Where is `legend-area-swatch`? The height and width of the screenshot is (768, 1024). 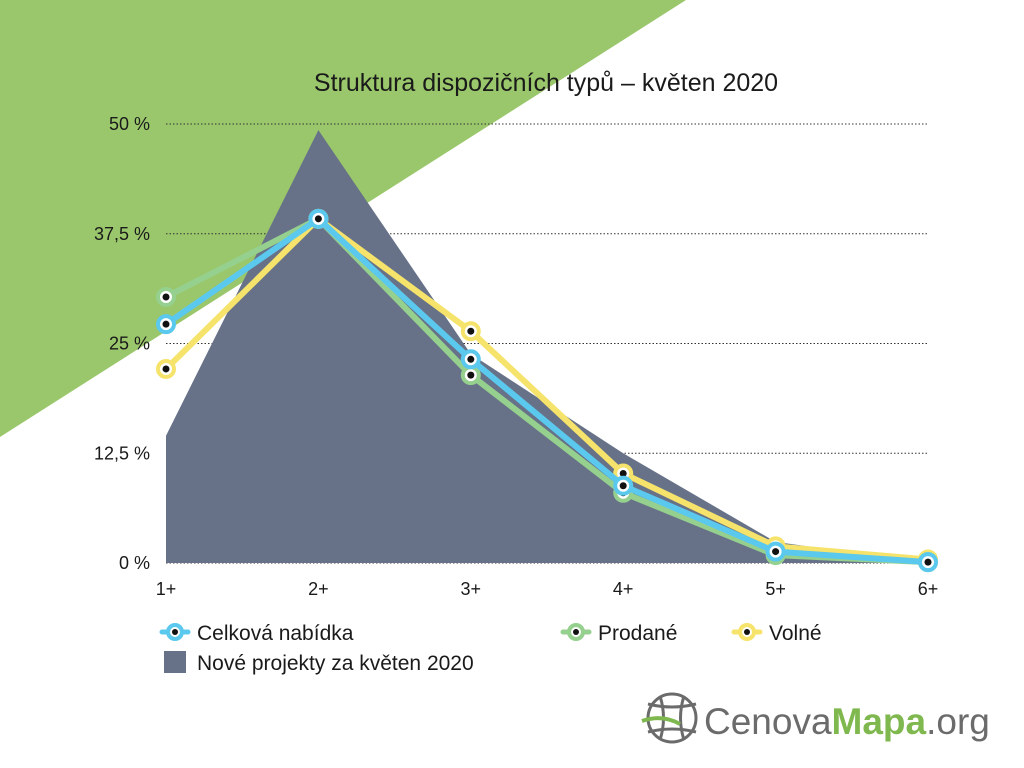
legend-area-swatch is located at coordinates (175, 662).